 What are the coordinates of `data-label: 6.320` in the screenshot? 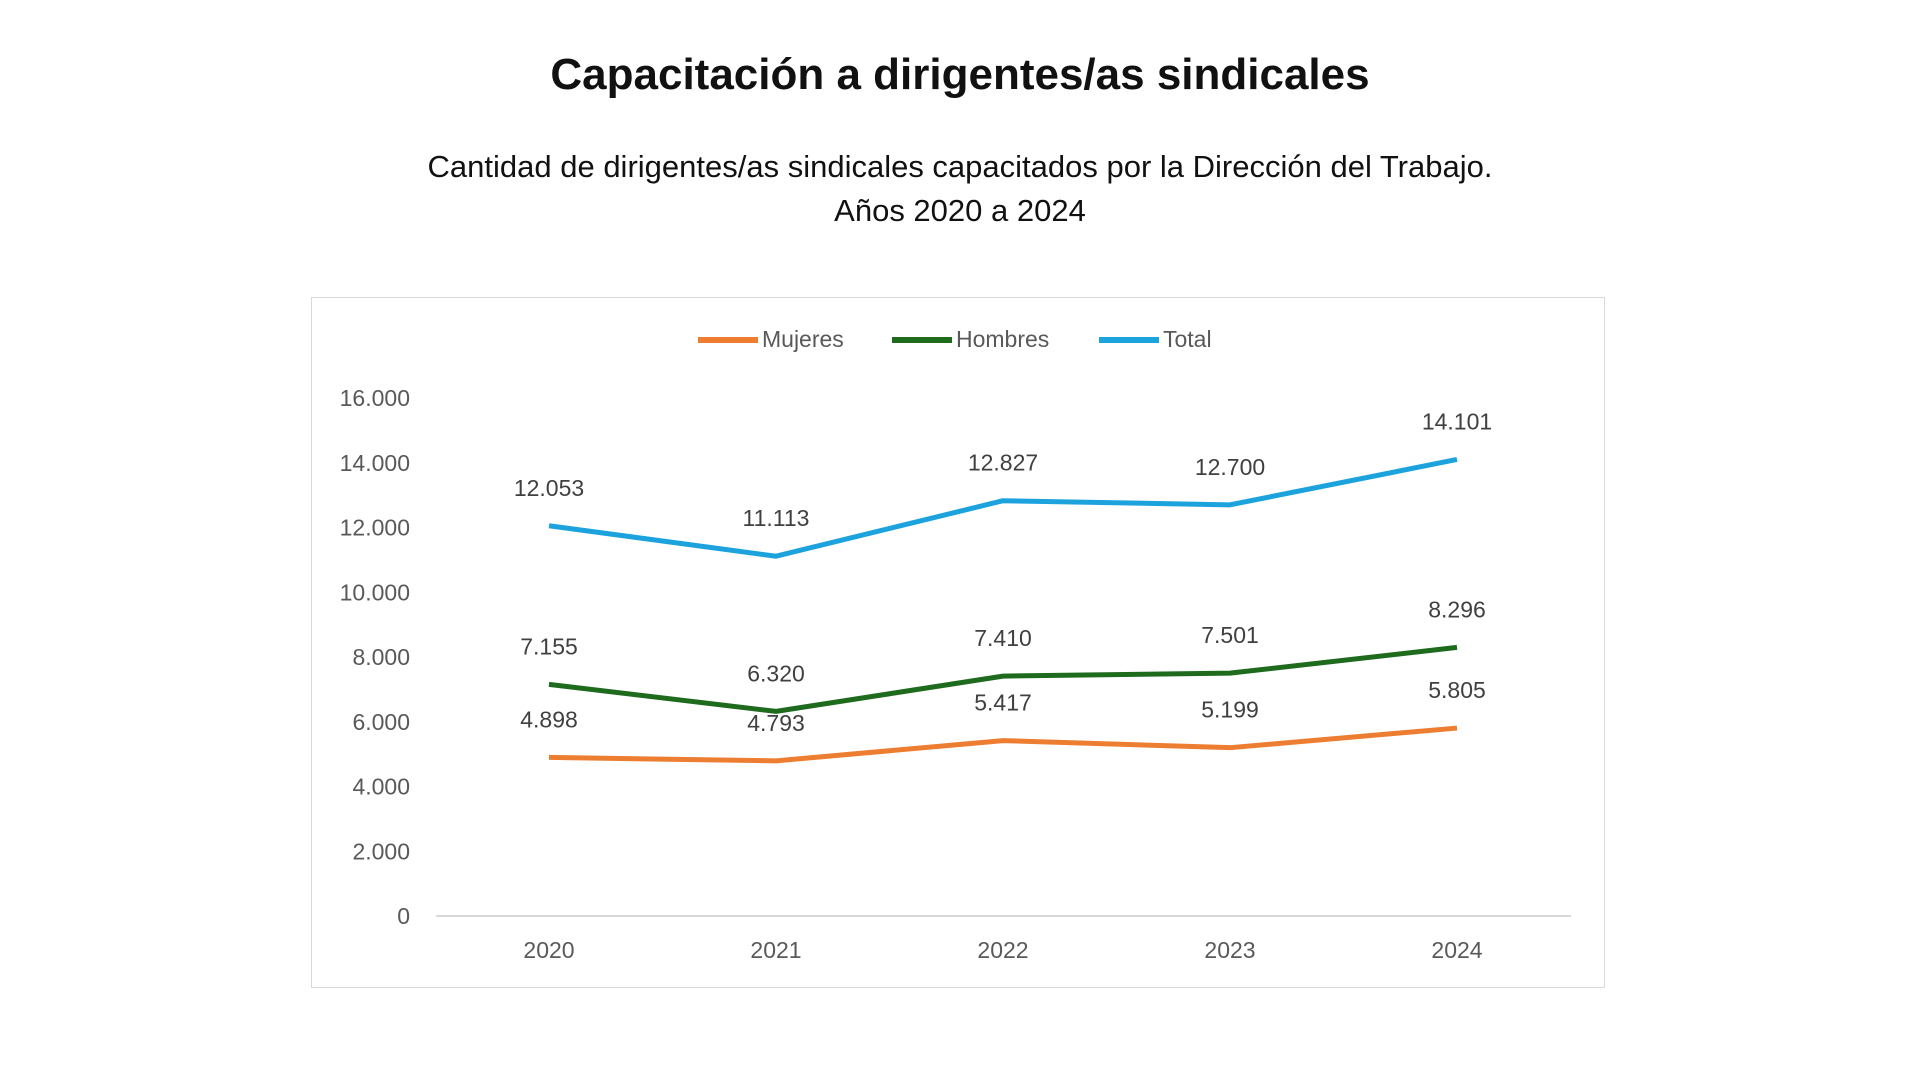 It's located at (776, 673).